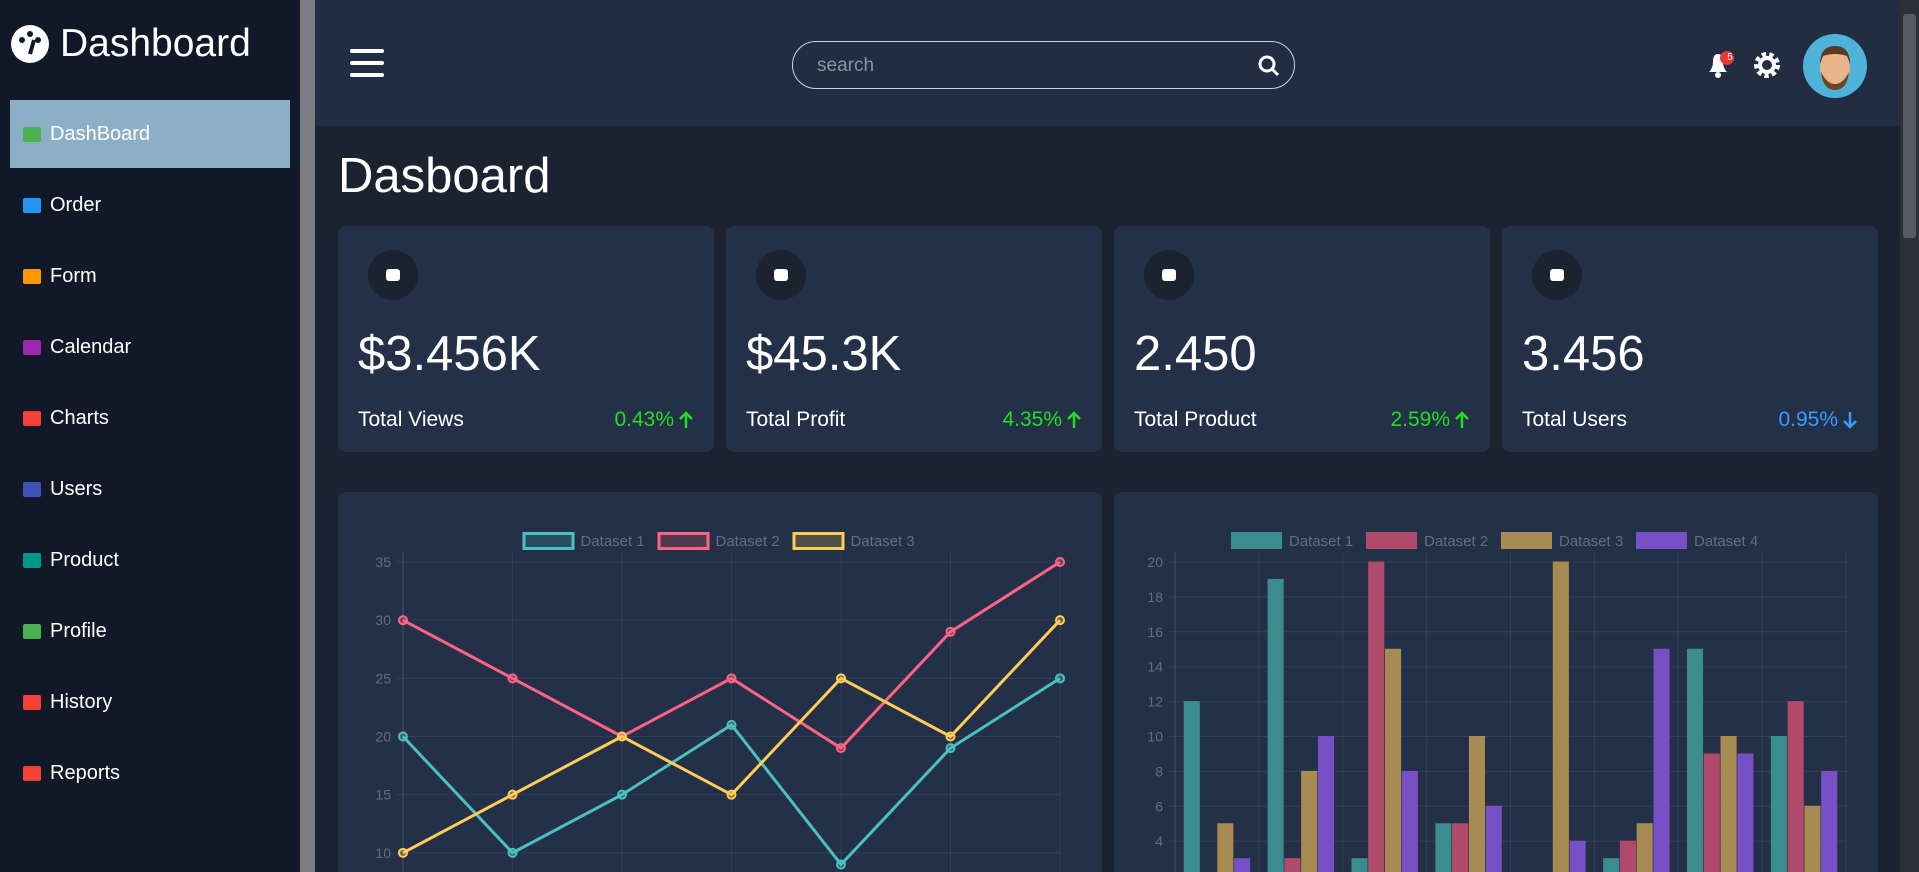 This screenshot has height=872, width=1919. Describe the element at coordinates (150, 560) in the screenshot. I see `menu-item: Product` at that location.